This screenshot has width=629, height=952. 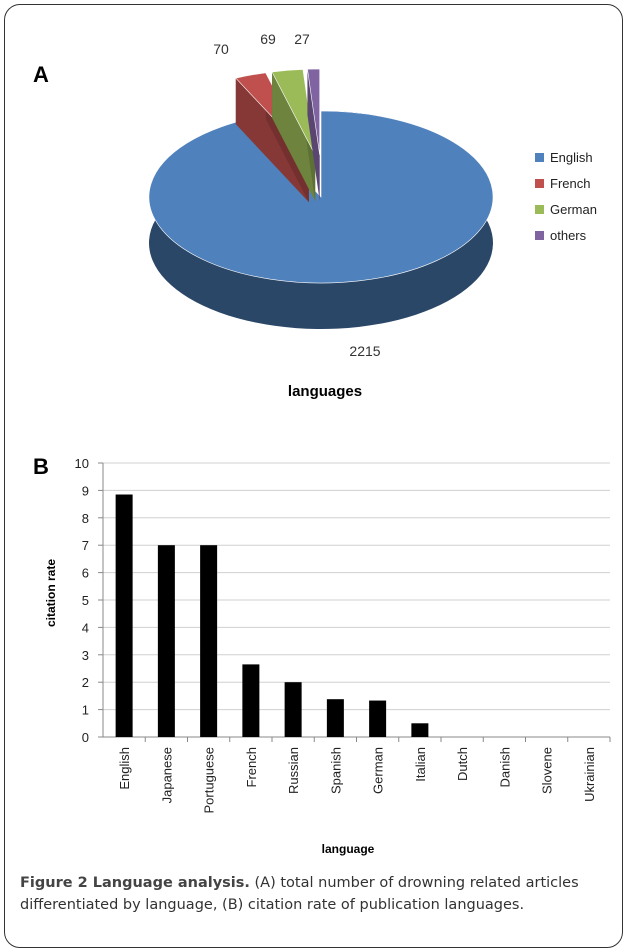 I want to click on bar-french, so click(x=251, y=700).